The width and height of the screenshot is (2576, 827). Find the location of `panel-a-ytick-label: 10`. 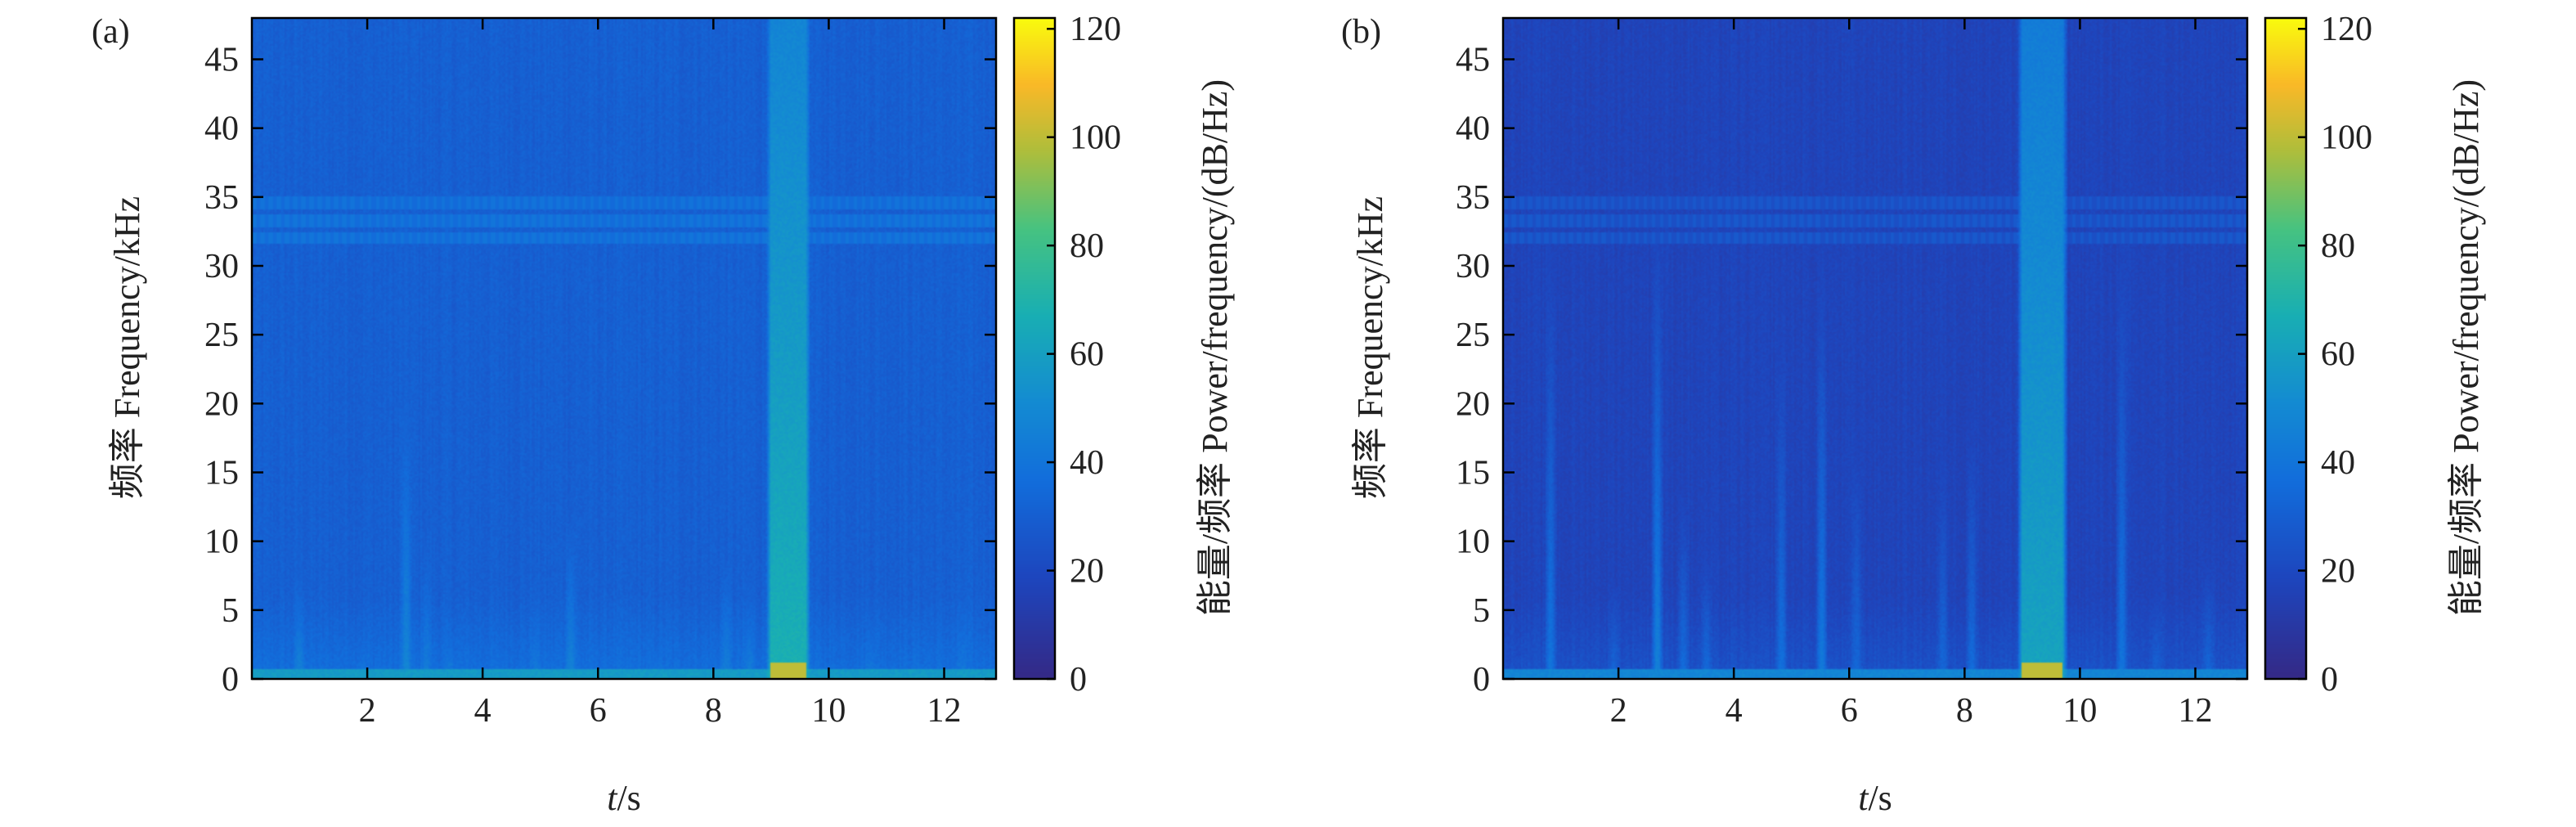

panel-a-ytick-label: 10 is located at coordinates (221, 542).